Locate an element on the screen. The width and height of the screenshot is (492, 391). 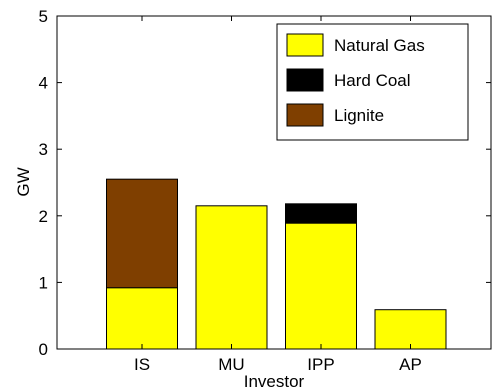
legend-label: Hard Coal is located at coordinates (372, 80).